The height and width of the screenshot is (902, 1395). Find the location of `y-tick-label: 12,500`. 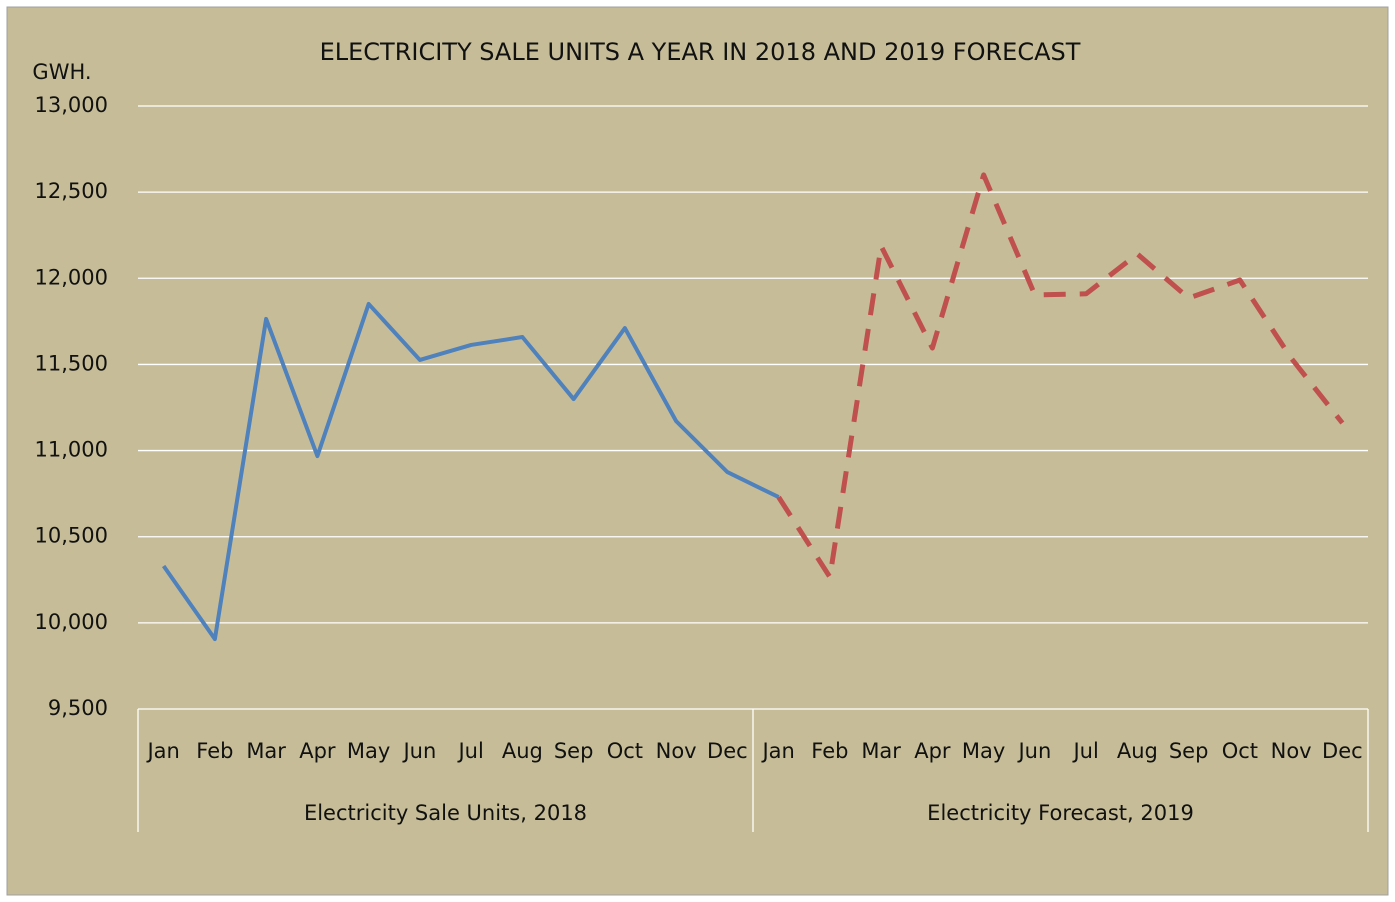

y-tick-label: 12,500 is located at coordinates (71, 191).